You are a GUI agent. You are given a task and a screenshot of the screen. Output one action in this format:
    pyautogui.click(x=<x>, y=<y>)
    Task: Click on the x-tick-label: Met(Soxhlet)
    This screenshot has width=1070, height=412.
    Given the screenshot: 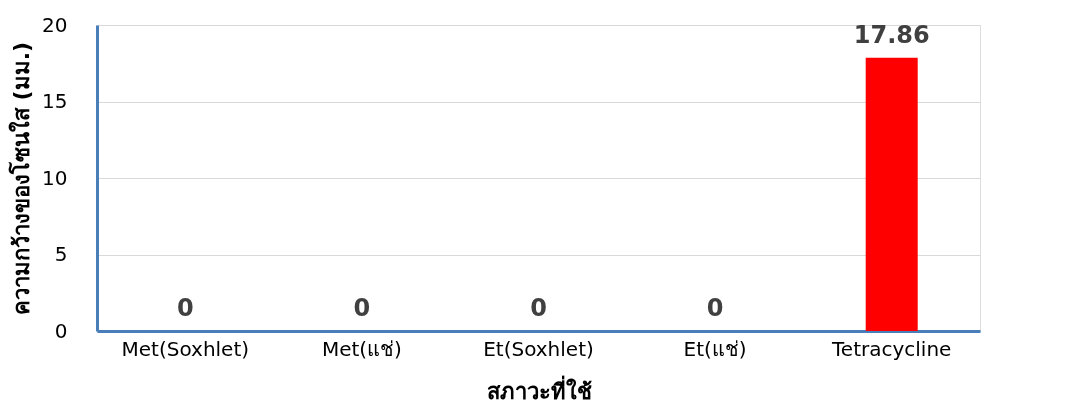 What is the action you would take?
    pyautogui.click(x=185, y=348)
    